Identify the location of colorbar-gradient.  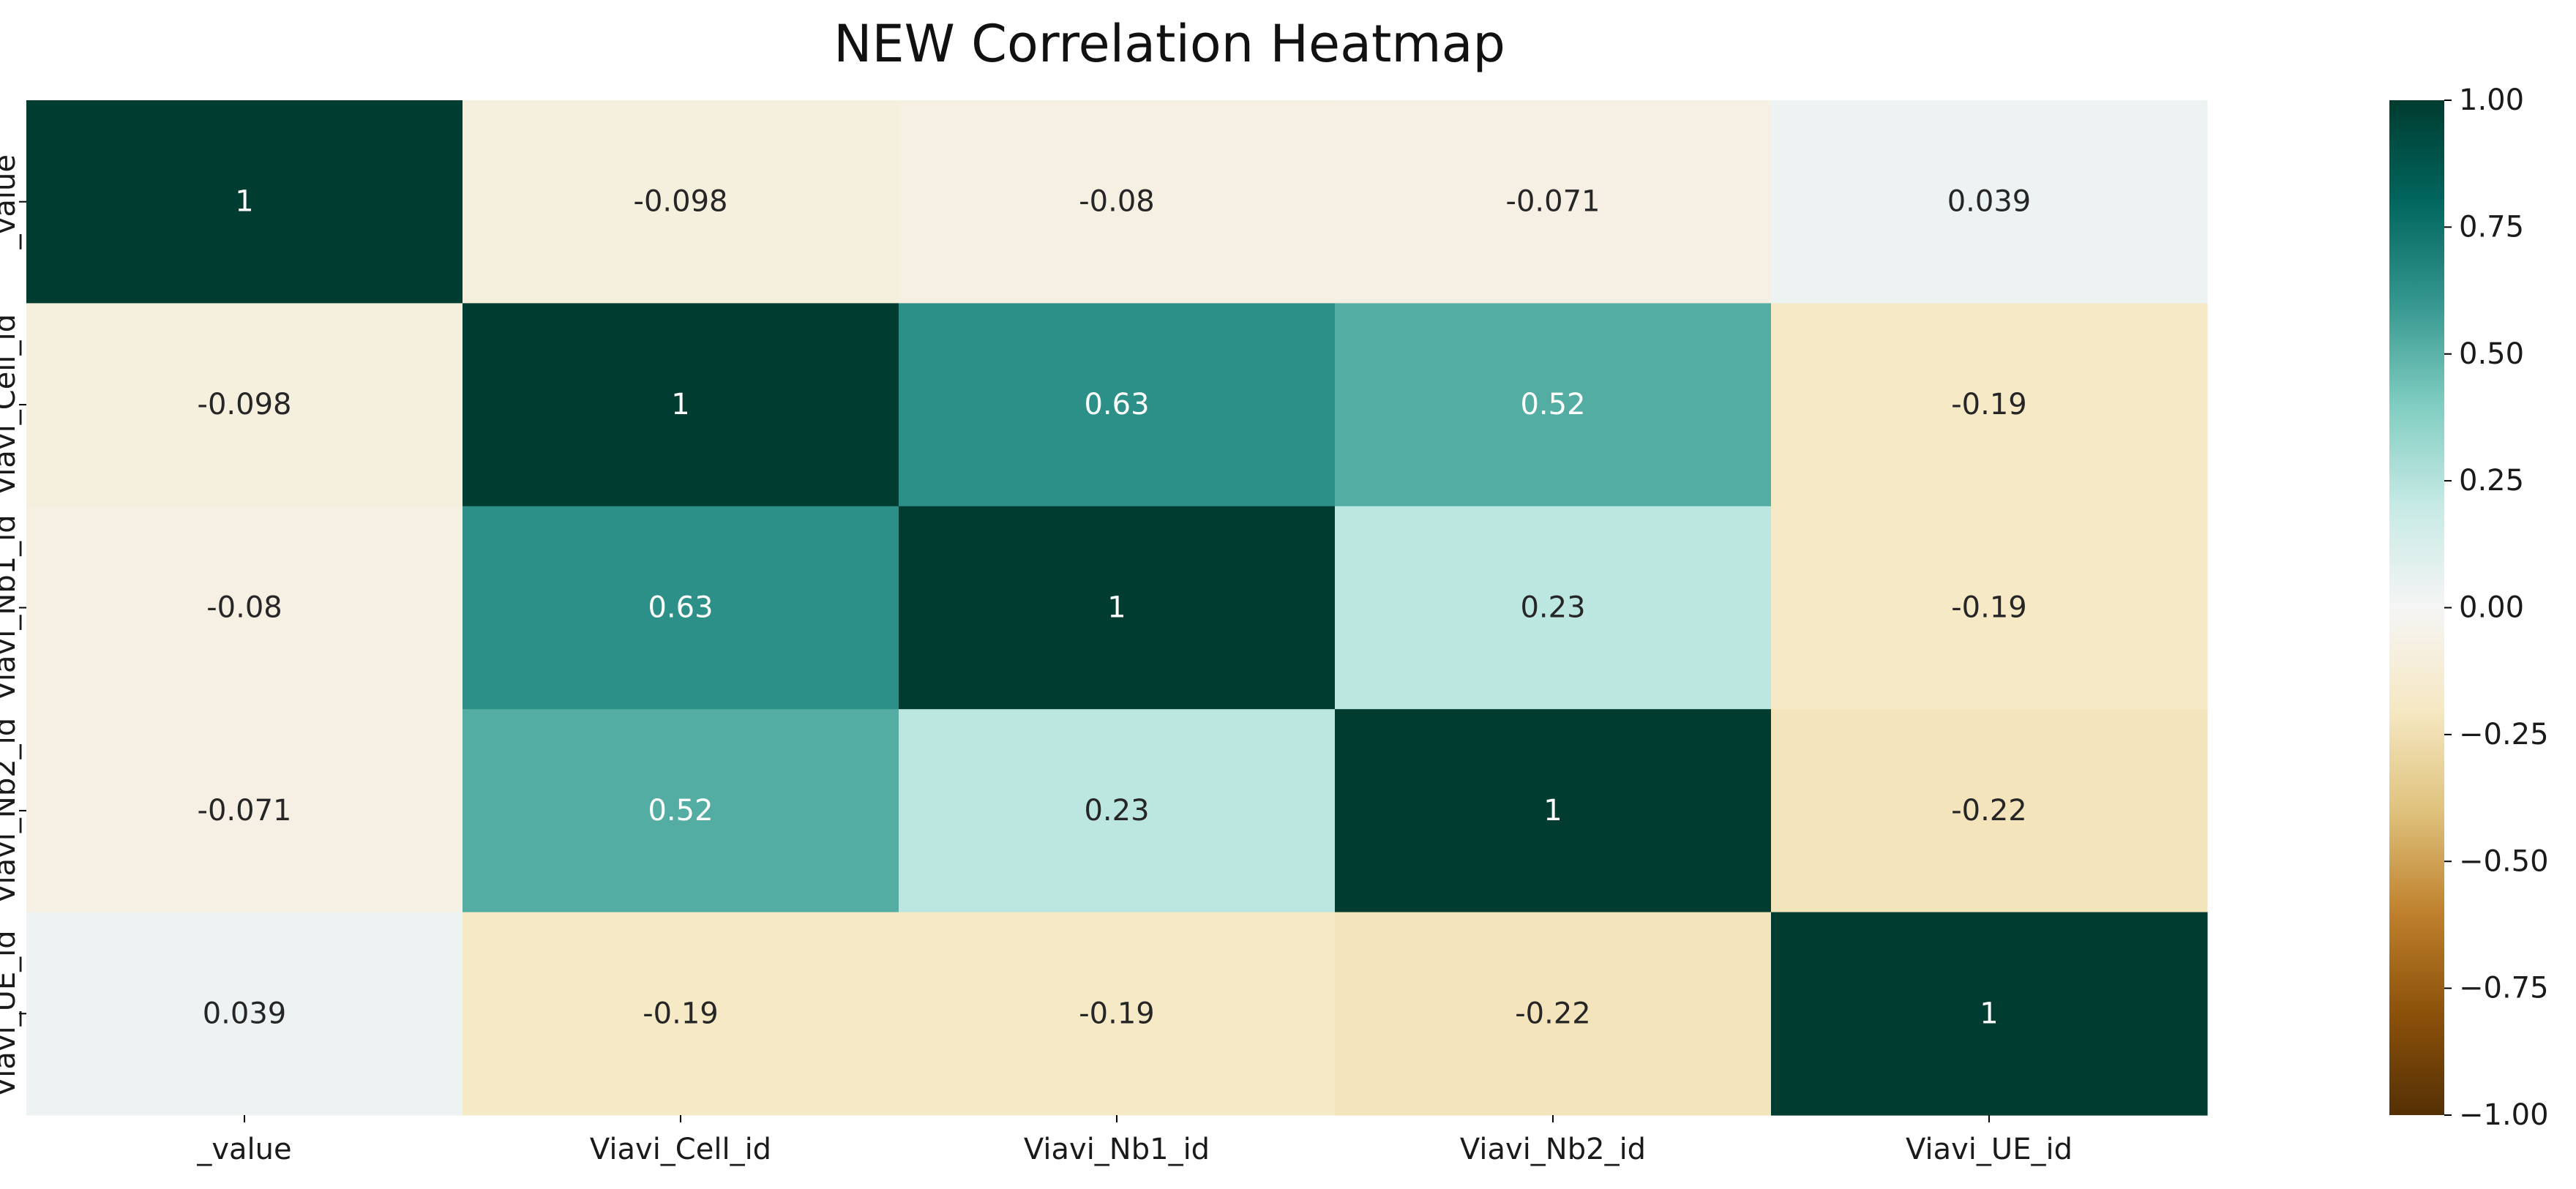
(2416, 607).